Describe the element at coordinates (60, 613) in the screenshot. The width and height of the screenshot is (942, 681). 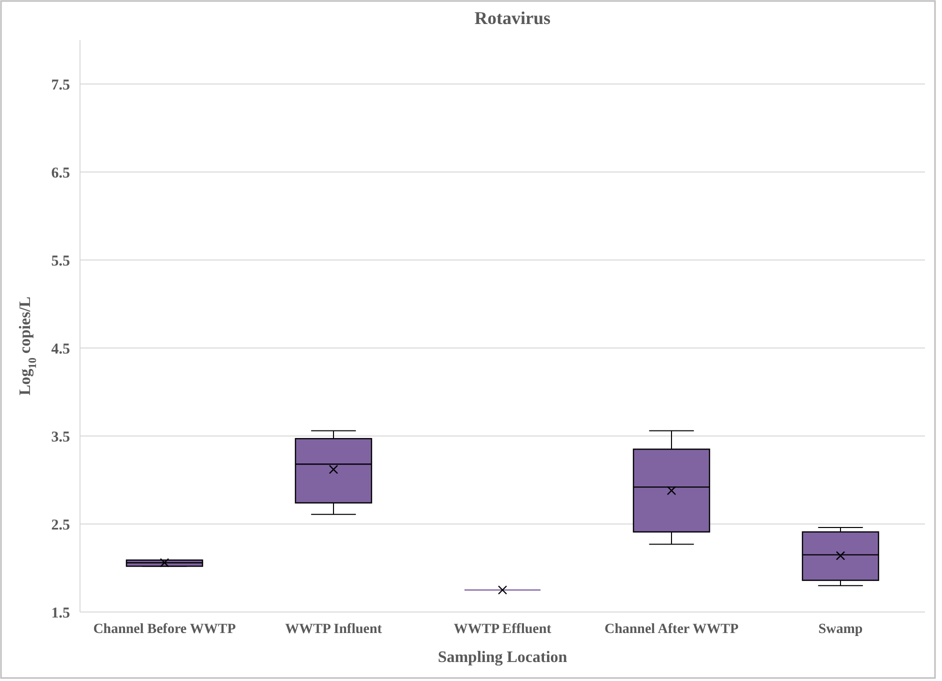
I see `y-tick-label: 1.5` at that location.